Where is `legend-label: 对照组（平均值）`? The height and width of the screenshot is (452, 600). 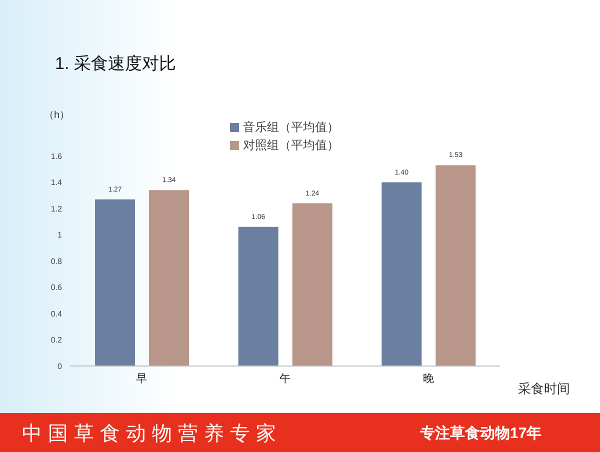
legend-label: 对照组（平均值） is located at coordinates (291, 145).